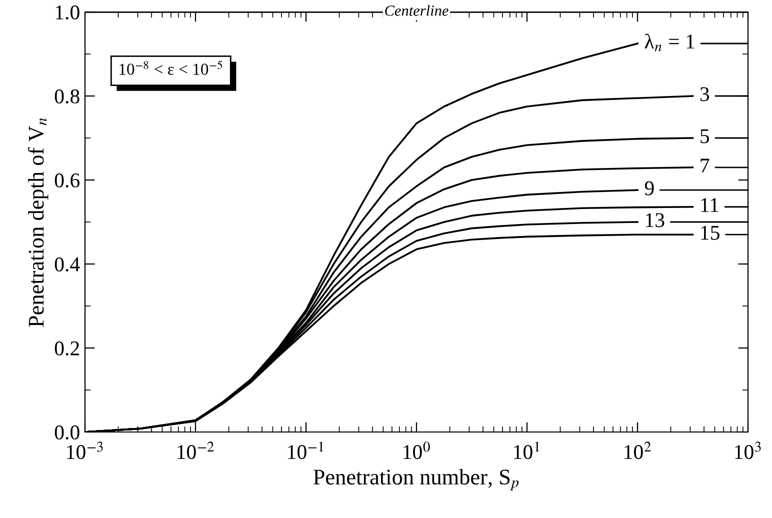  What do you see at coordinates (85, 451) in the screenshot?
I see `x-tick-label: 10$^{−3}$` at bounding box center [85, 451].